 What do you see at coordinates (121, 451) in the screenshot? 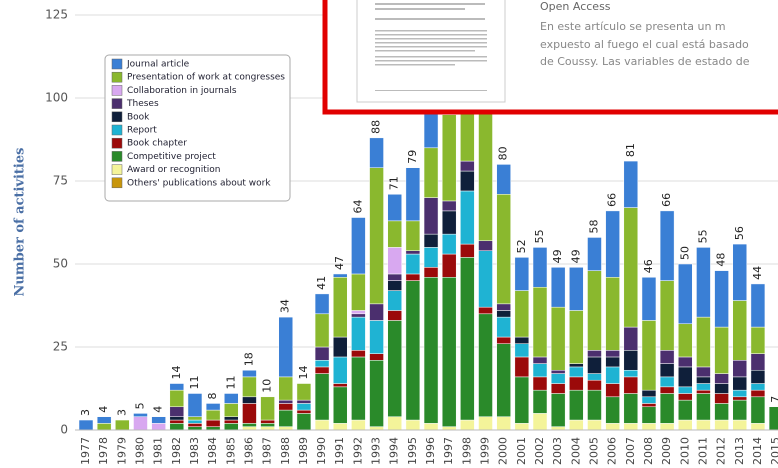
I see `x-tick-label: 1979` at bounding box center [121, 451].